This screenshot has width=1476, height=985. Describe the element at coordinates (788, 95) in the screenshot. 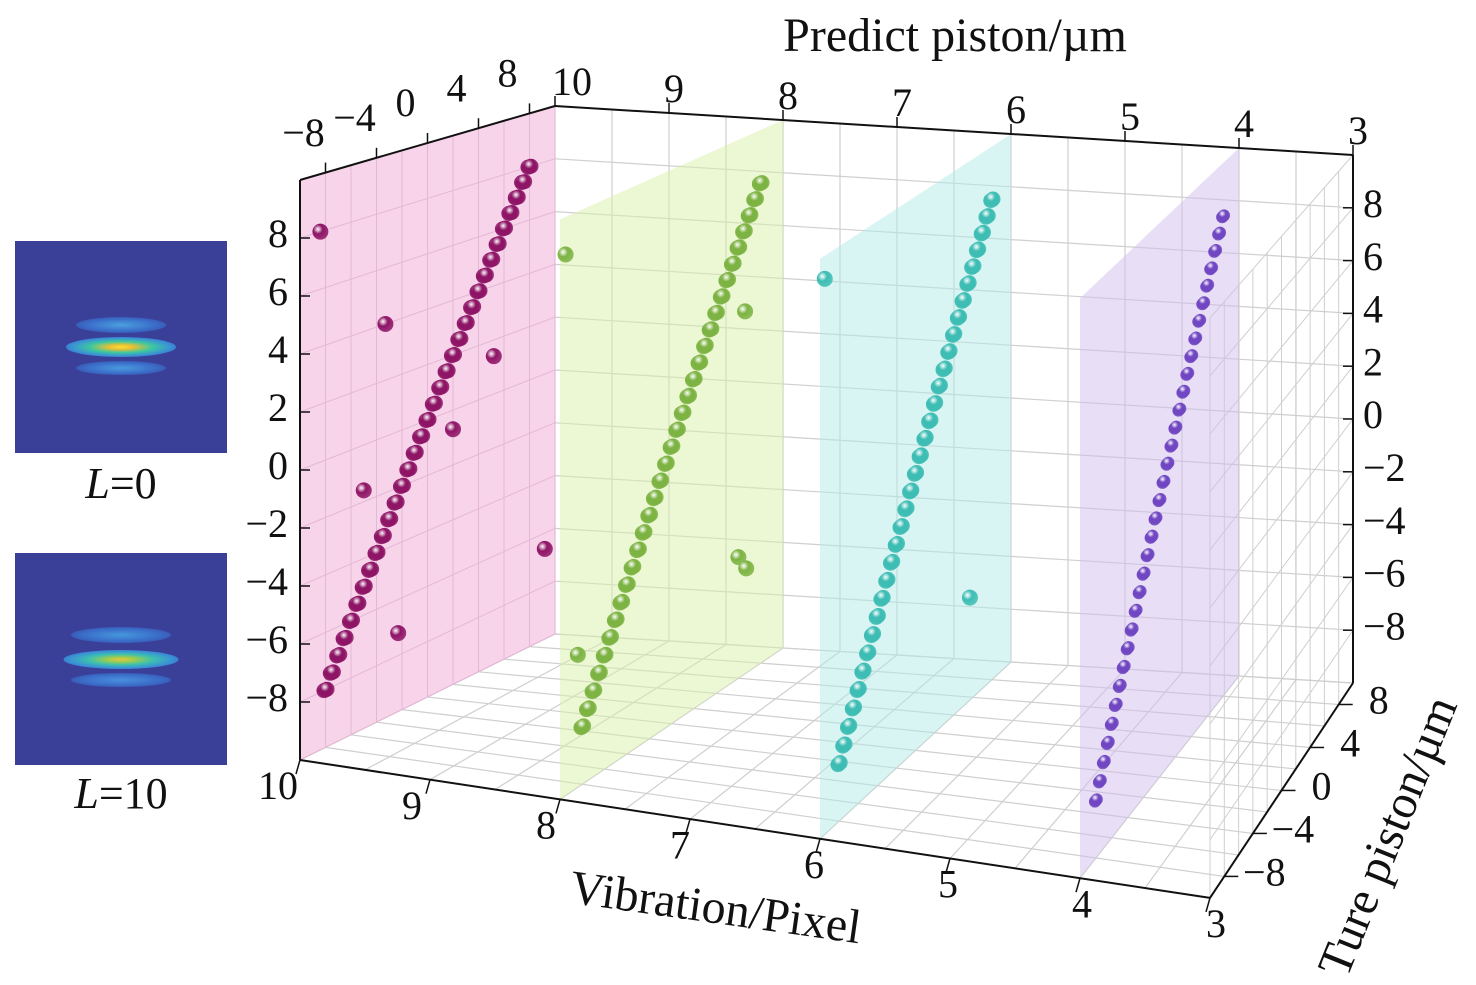

I see `tick-label-top: 8` at that location.